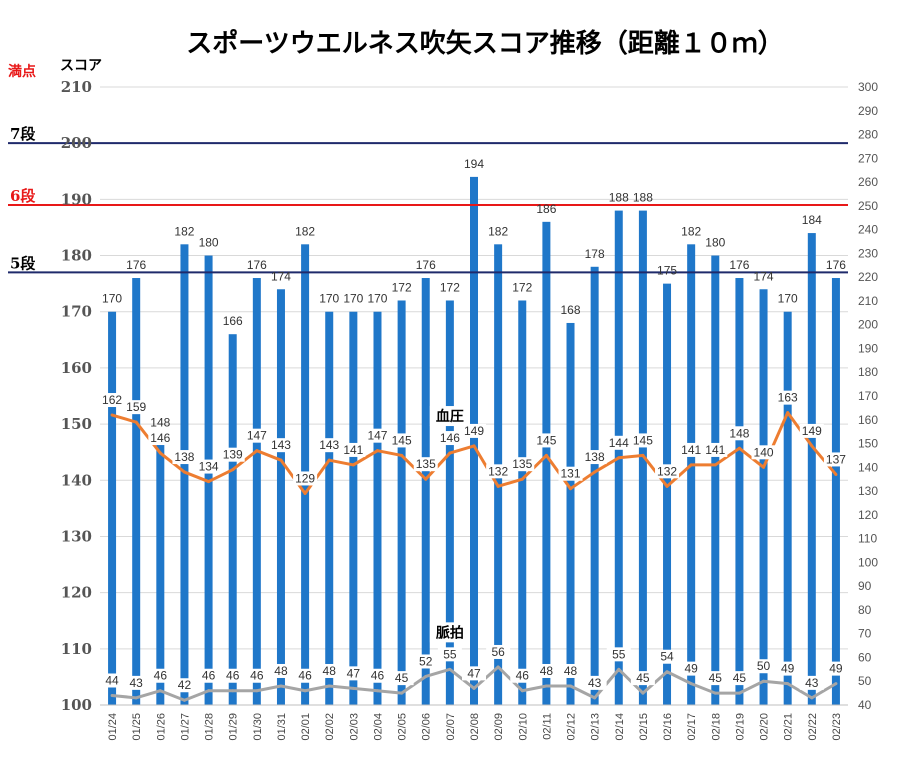 The image size is (900, 767). I want to click on bar-value-label: 174, so click(281, 276).